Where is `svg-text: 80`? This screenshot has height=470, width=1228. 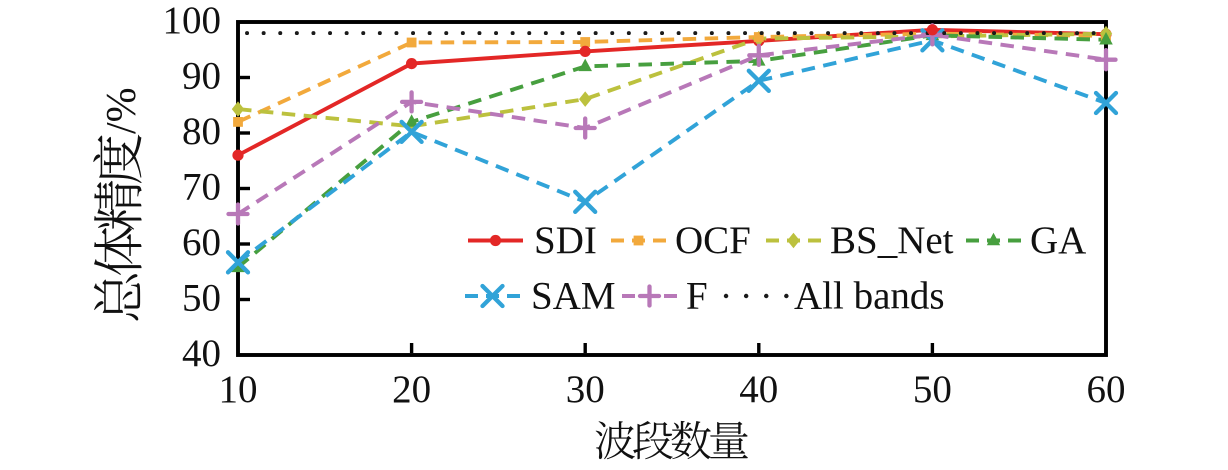
svg-text: 80 is located at coordinates (201, 131).